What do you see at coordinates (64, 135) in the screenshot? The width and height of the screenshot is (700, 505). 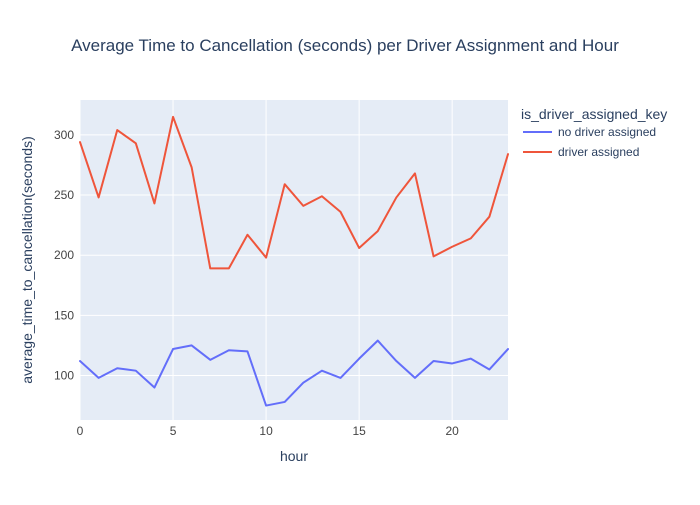 I see `y-tick-label: 300` at bounding box center [64, 135].